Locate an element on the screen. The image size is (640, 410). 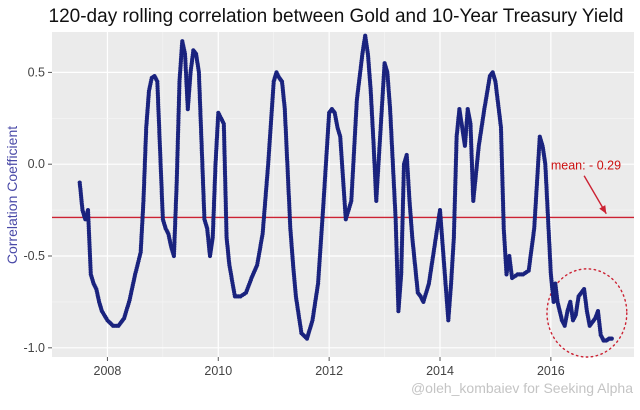
x-axis: 2008 2010 2012 2014 2016 is located at coordinates (329, 367).